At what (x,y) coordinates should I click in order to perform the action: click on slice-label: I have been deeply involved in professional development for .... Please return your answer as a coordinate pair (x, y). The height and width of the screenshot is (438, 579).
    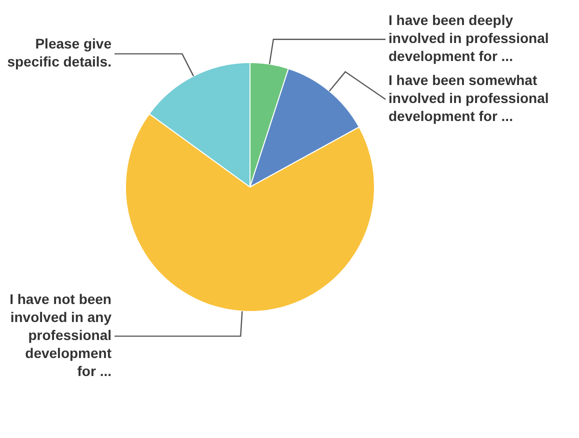
    Looking at the image, I should click on (468, 38).